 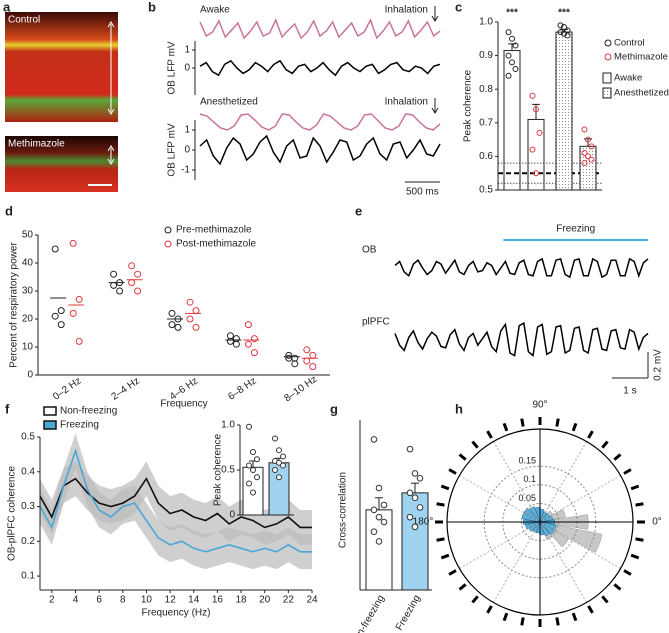 I want to click on x-tick-label: 2, so click(x=52, y=600).